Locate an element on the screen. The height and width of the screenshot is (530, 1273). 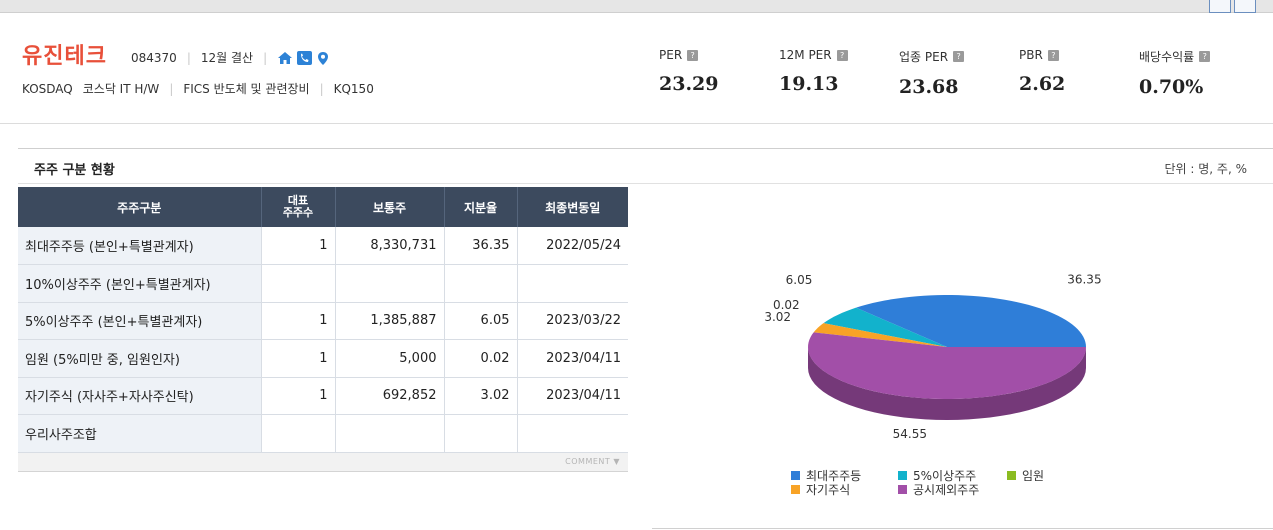
comment-toggle-bar: COMMENT ▼ is located at coordinates (323, 462).